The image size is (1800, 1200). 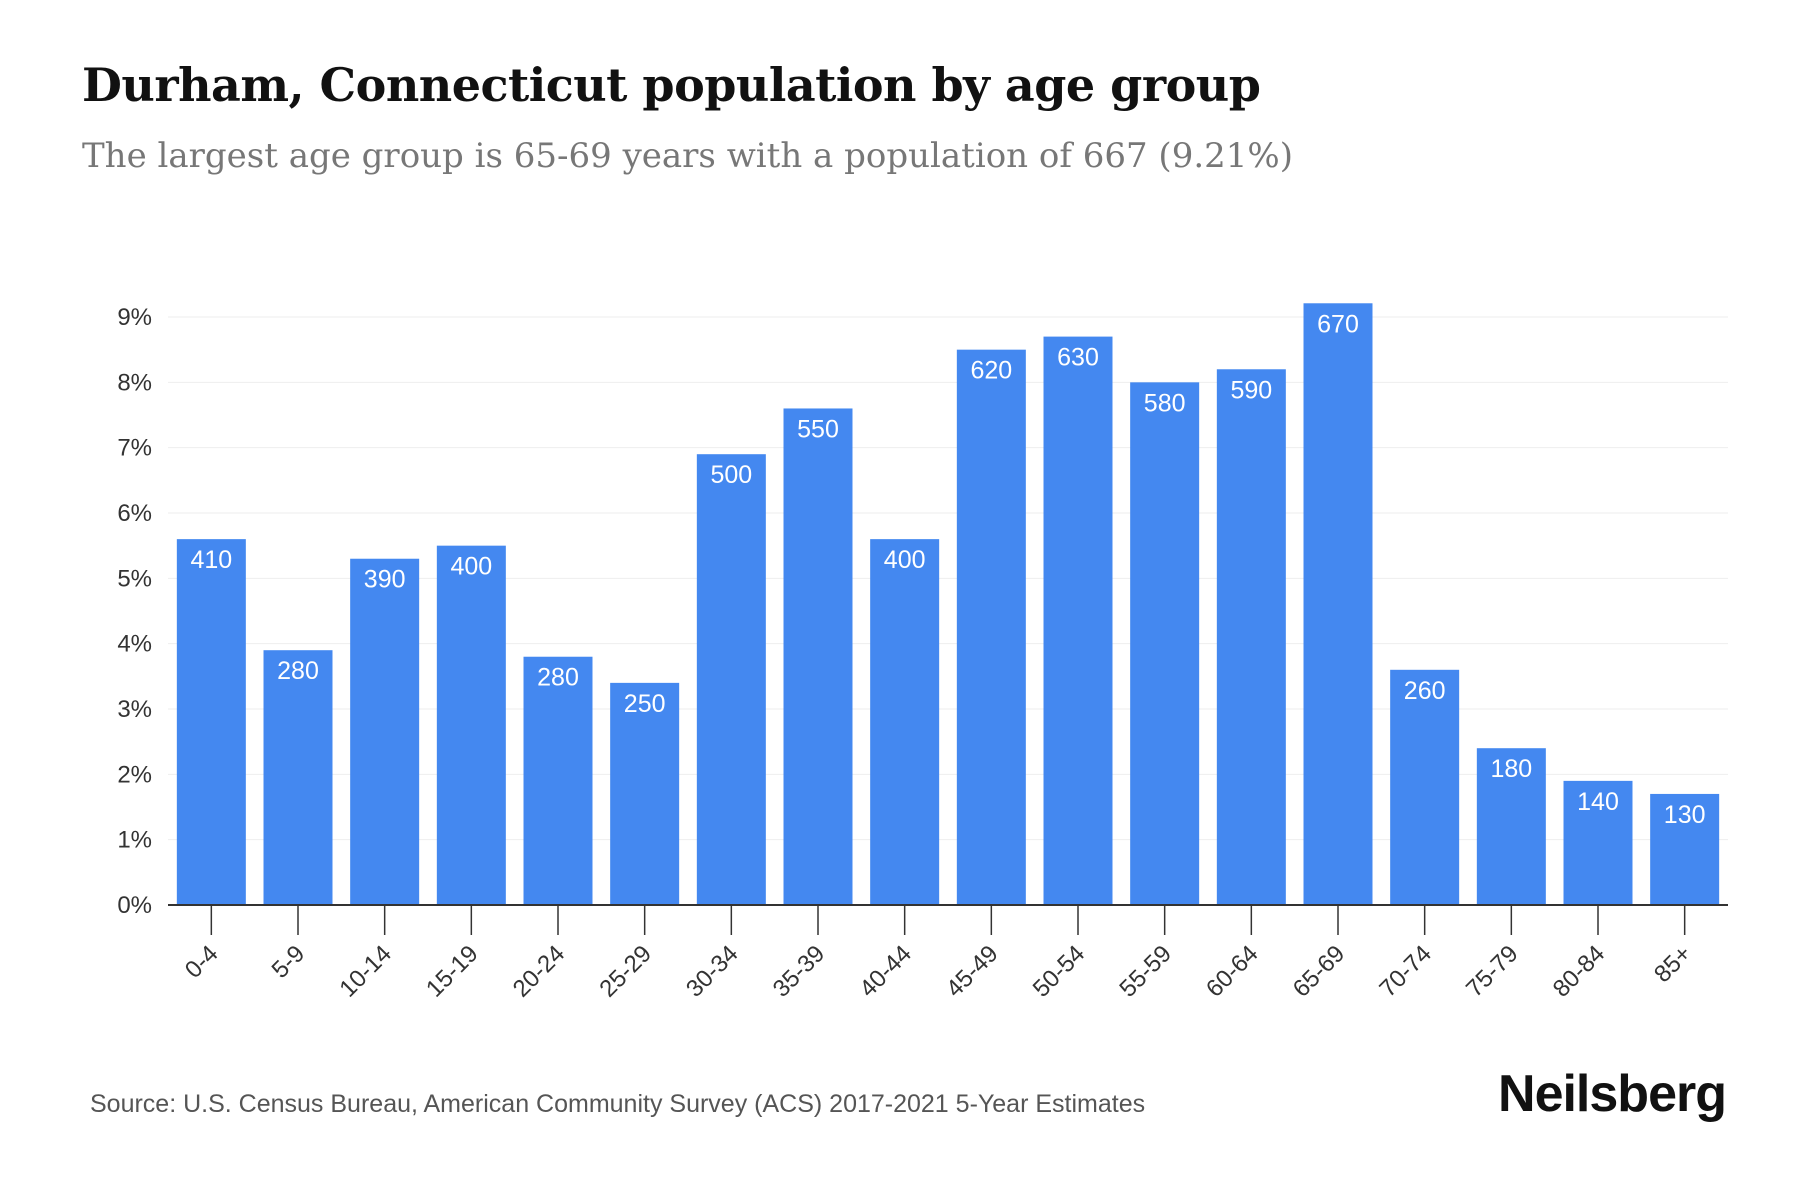 What do you see at coordinates (134, 382) in the screenshot?
I see `y-tick-label: 8%` at bounding box center [134, 382].